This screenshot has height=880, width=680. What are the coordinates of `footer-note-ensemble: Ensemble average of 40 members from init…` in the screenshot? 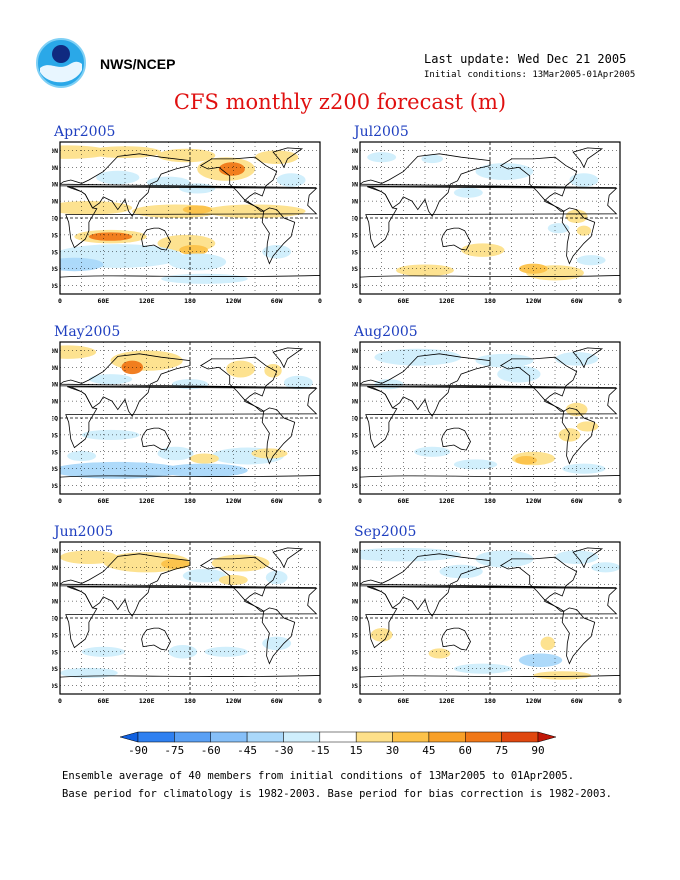 It's located at (318, 776).